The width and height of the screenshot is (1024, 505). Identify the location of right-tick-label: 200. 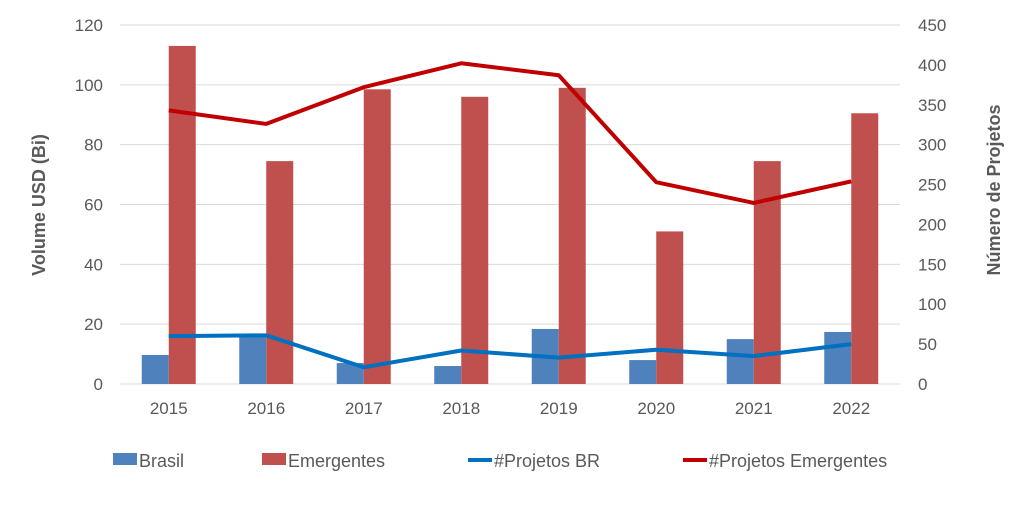
(932, 224).